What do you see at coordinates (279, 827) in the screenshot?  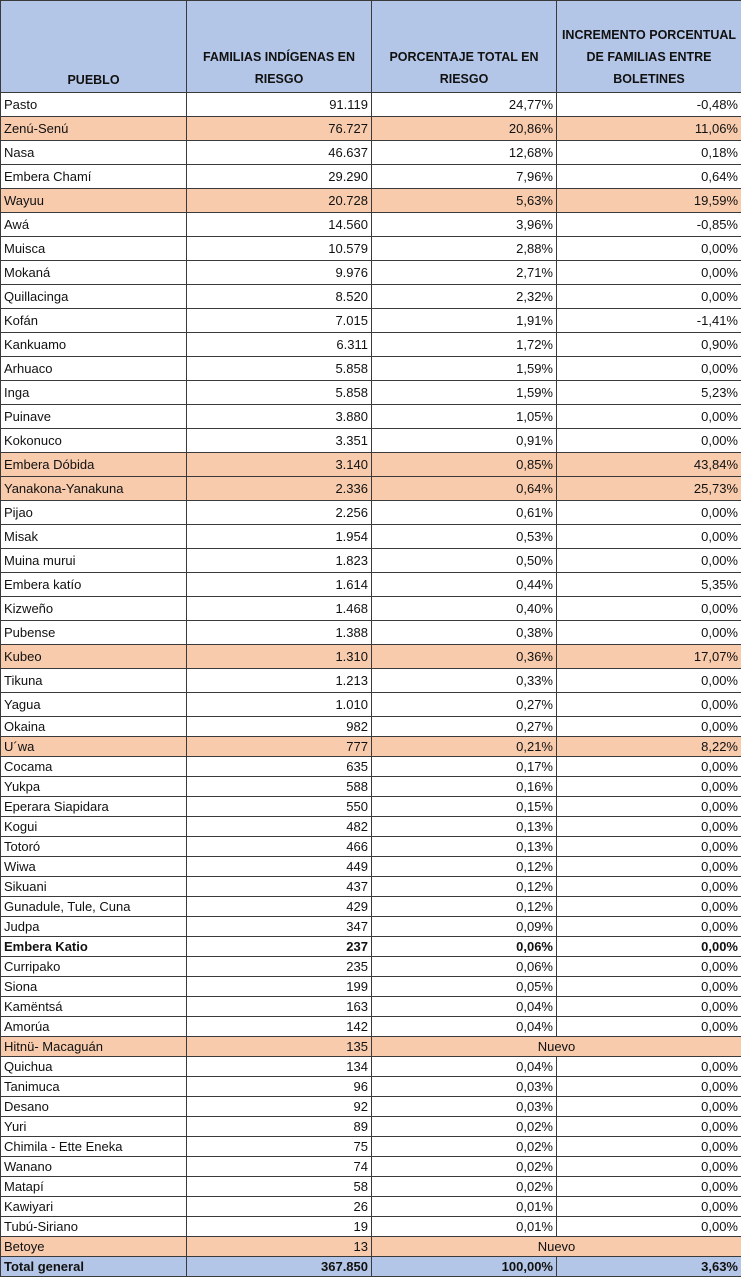 I see `cell-familias: 482` at bounding box center [279, 827].